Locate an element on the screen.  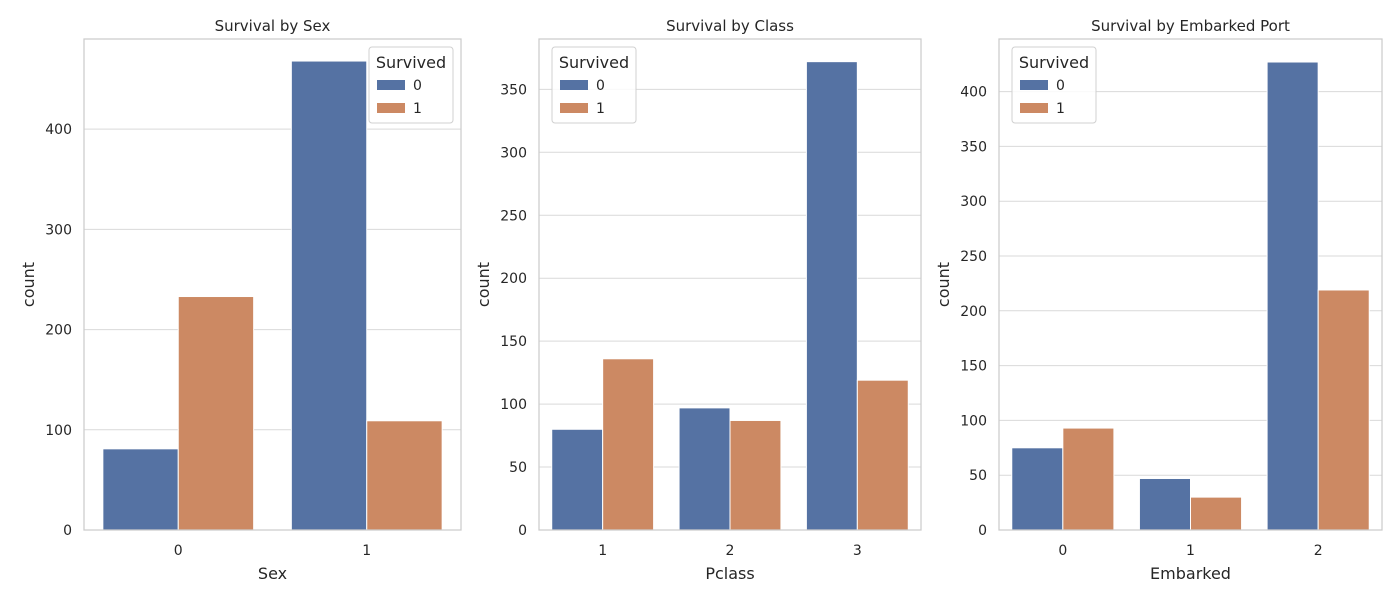
x-axis-label: Sex is located at coordinates (272, 573).